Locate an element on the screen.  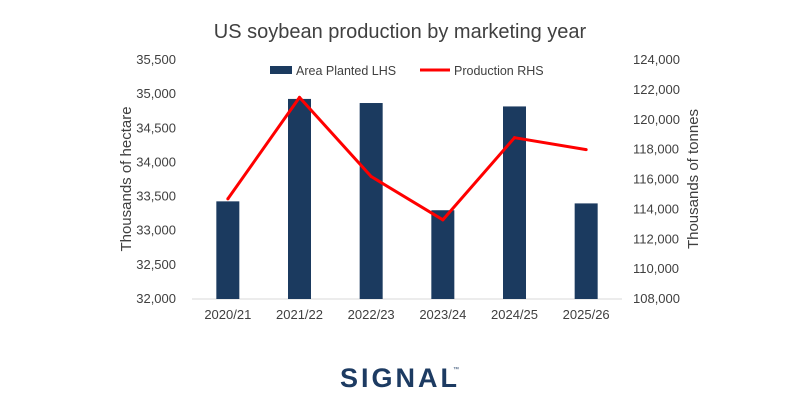
logo-text: SIGNAL is located at coordinates (400, 378).